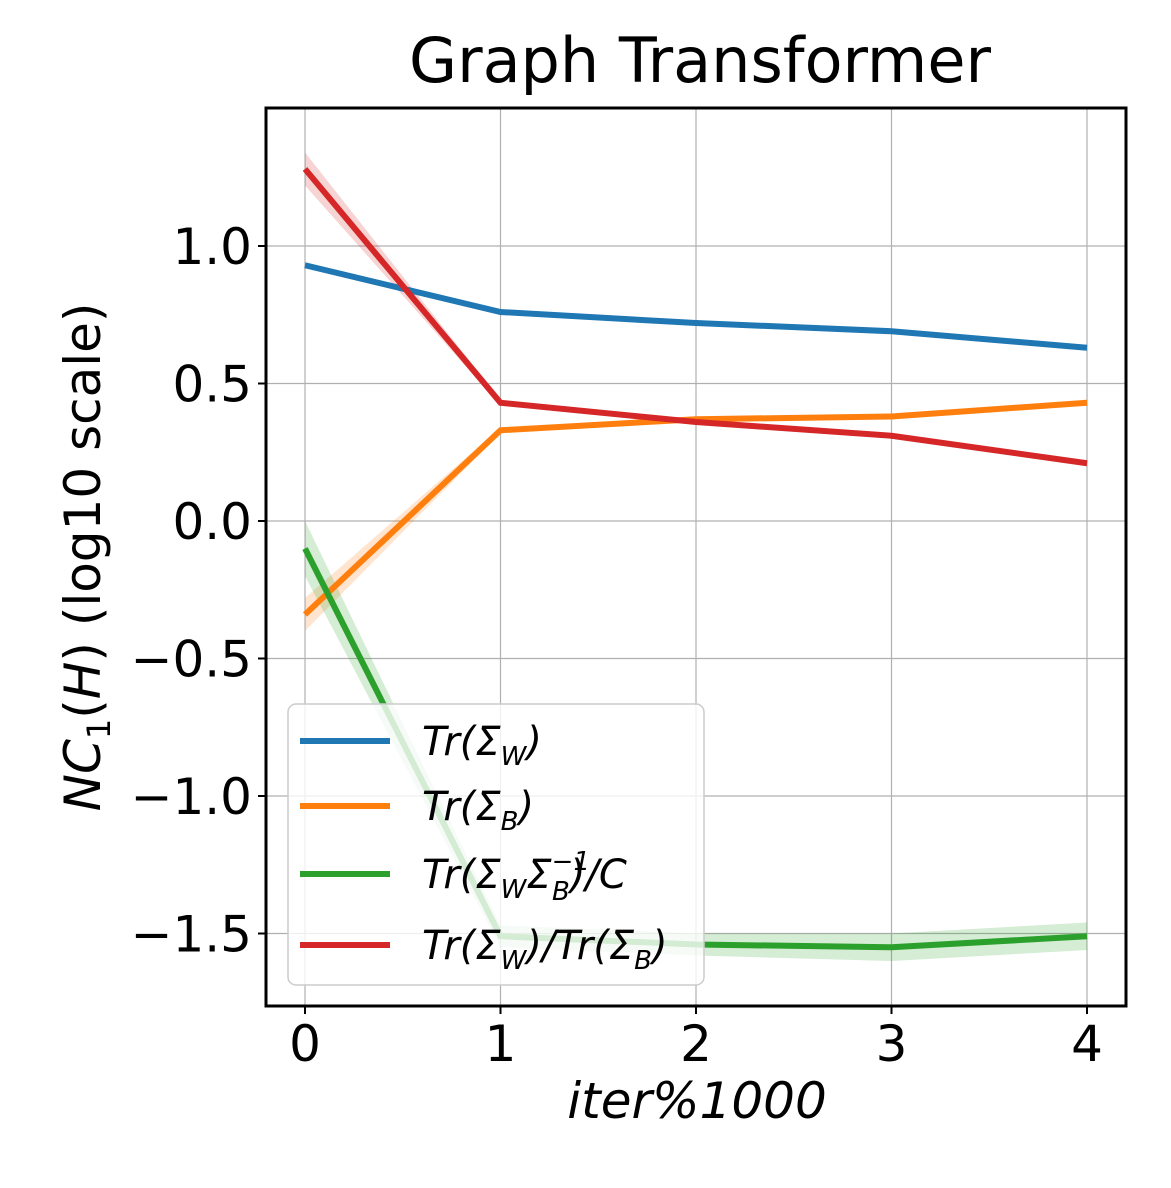  What do you see at coordinates (305, 1044) in the screenshot?
I see `x-tick-label: 0` at bounding box center [305, 1044].